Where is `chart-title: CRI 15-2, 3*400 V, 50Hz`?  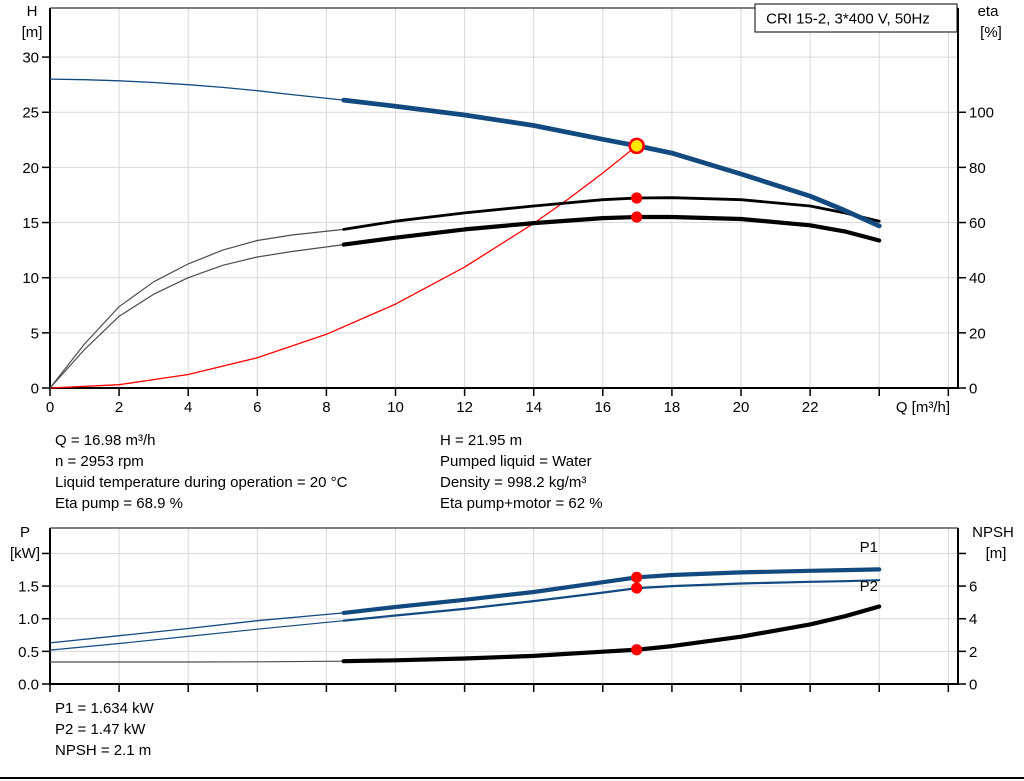
chart-title: CRI 15-2, 3*400 V, 50Hz is located at coordinates (848, 19).